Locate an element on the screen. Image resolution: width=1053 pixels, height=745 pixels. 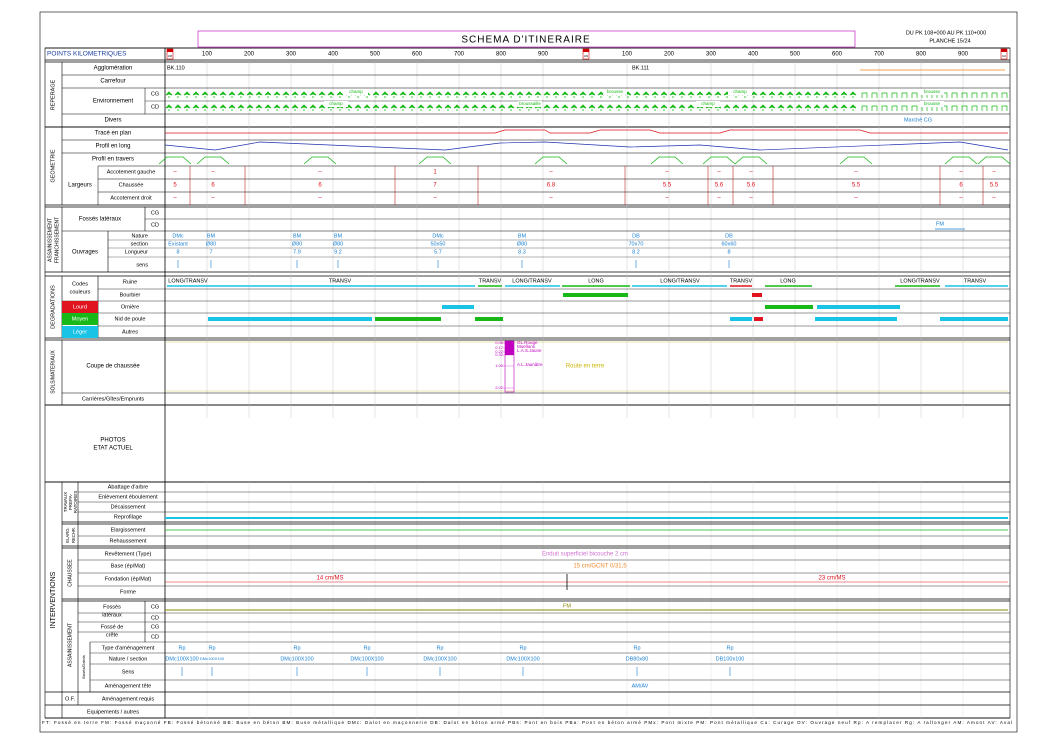
label: BK.111 is located at coordinates (640, 68).